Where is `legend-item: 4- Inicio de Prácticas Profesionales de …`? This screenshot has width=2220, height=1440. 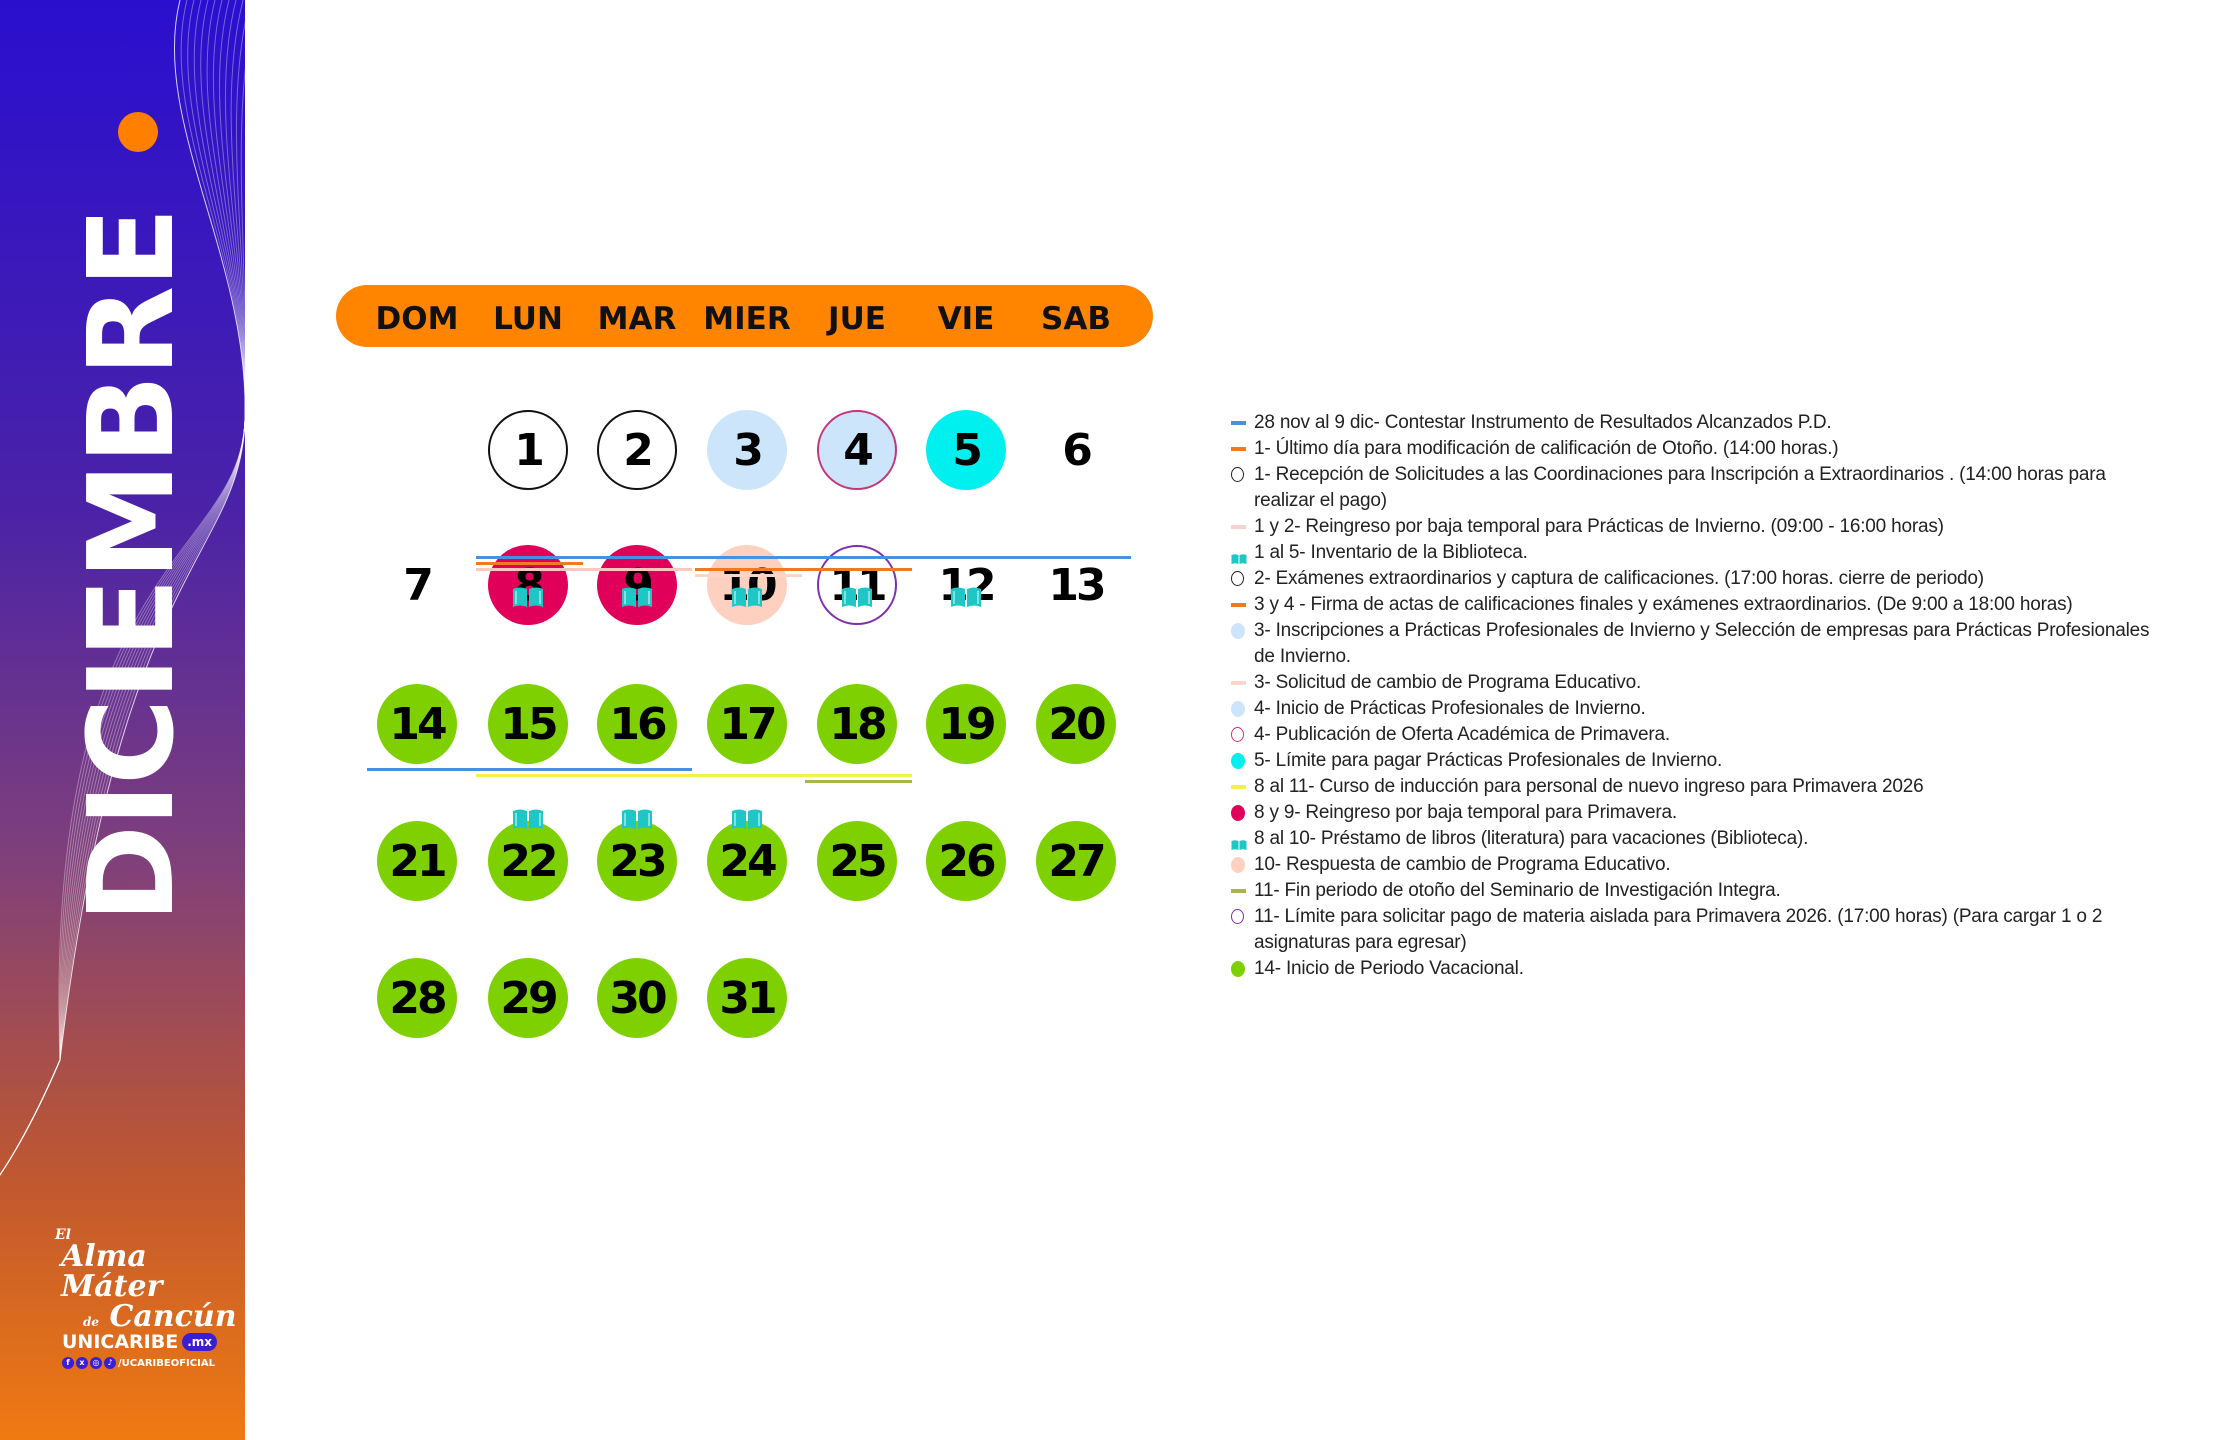
legend-item: 4- Inicio de Prácticas Profesionales de … is located at coordinates (1694, 709).